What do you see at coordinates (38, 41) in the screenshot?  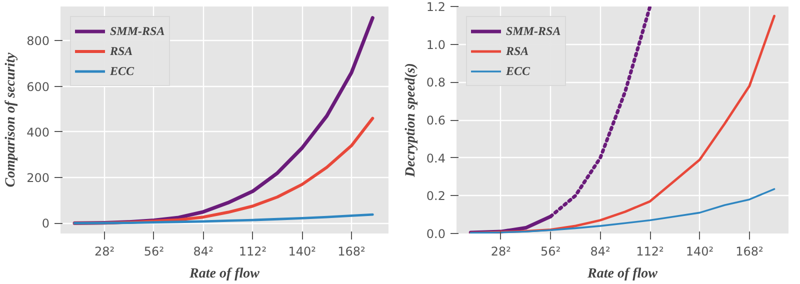 I see `y-tick-label: 800` at bounding box center [38, 41].